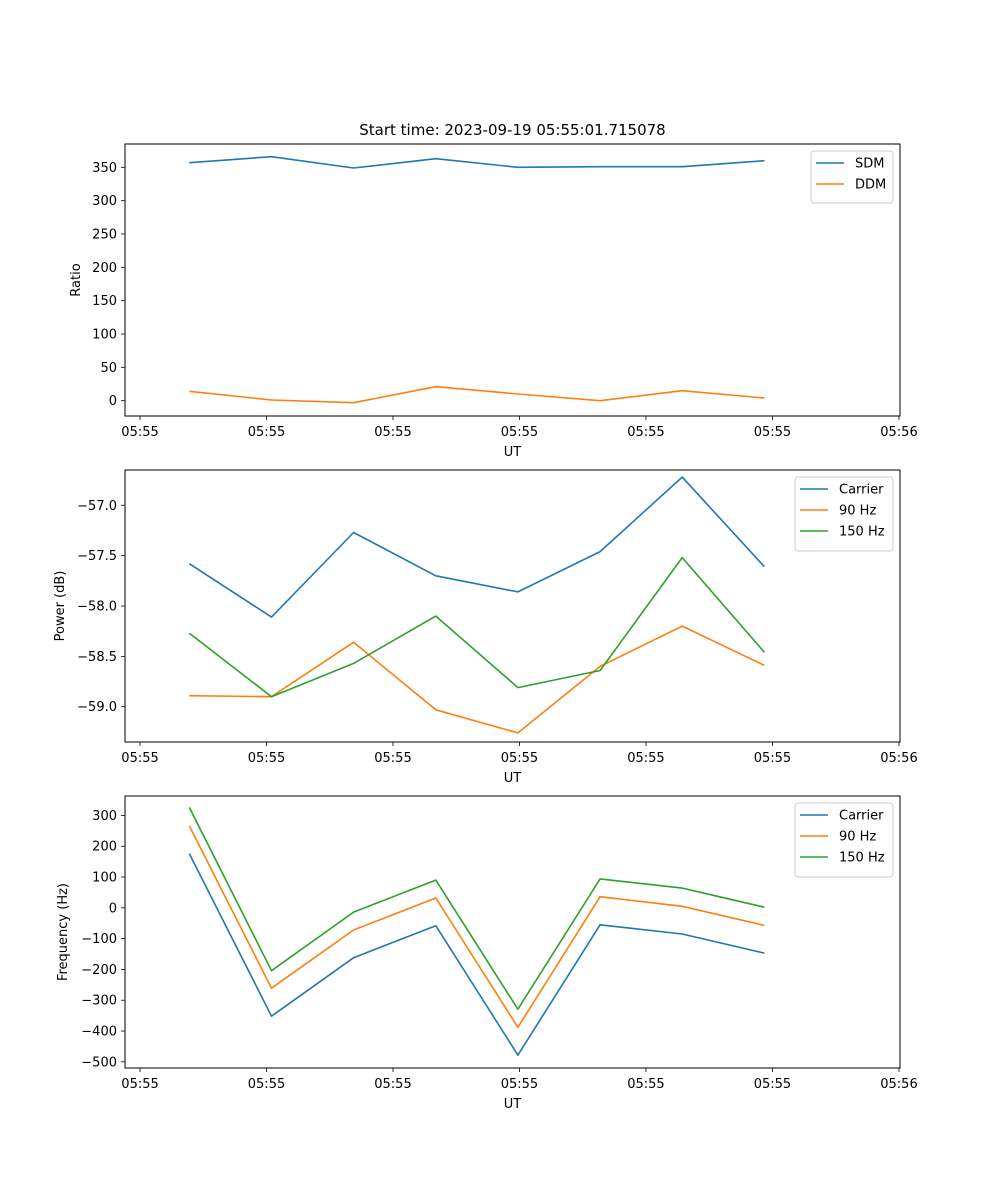 The height and width of the screenshot is (1200, 1000). What do you see at coordinates (512, 130) in the screenshot?
I see `chart-title: Start time: 2023-09-19 05:55:01.715078` at bounding box center [512, 130].